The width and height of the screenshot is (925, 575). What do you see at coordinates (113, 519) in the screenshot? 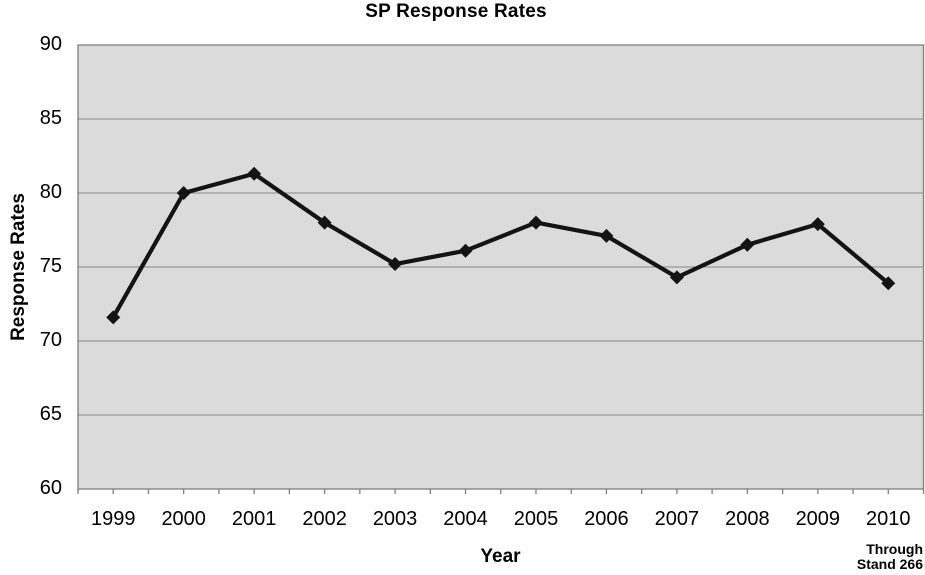
I see `x-tick-label: 1999` at bounding box center [113, 519].